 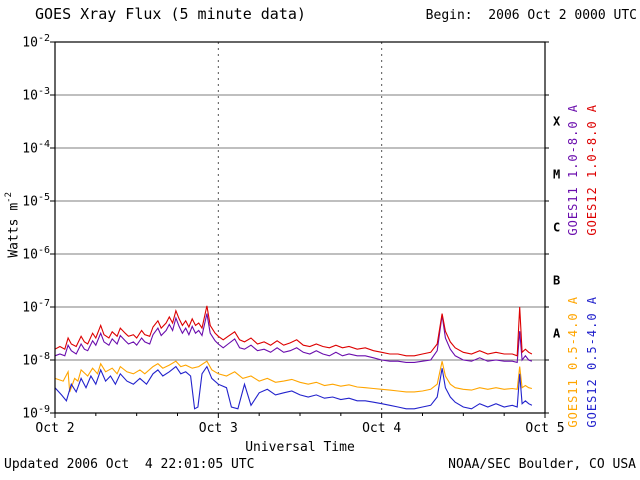 What do you see at coordinates (36, 413) in the screenshot?
I see `y-tick-label: 10⁻⁹` at bounding box center [36, 413].